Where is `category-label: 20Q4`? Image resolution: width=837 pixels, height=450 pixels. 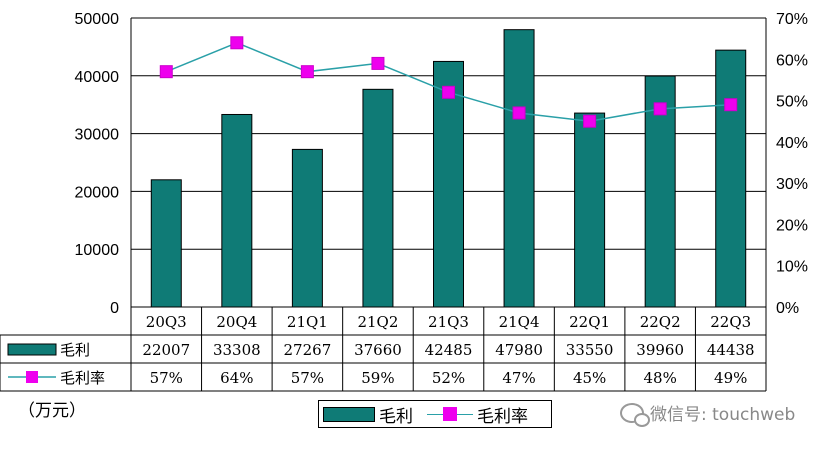
category-label: 20Q4 is located at coordinates (236, 322).